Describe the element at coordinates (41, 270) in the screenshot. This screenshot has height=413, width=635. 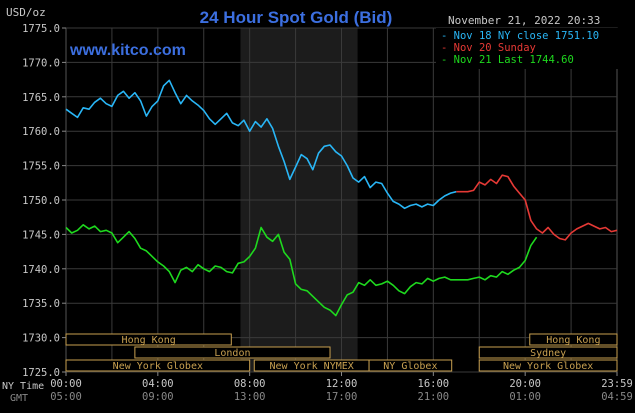
I see `y-tick-label: 1740.0` at that location.